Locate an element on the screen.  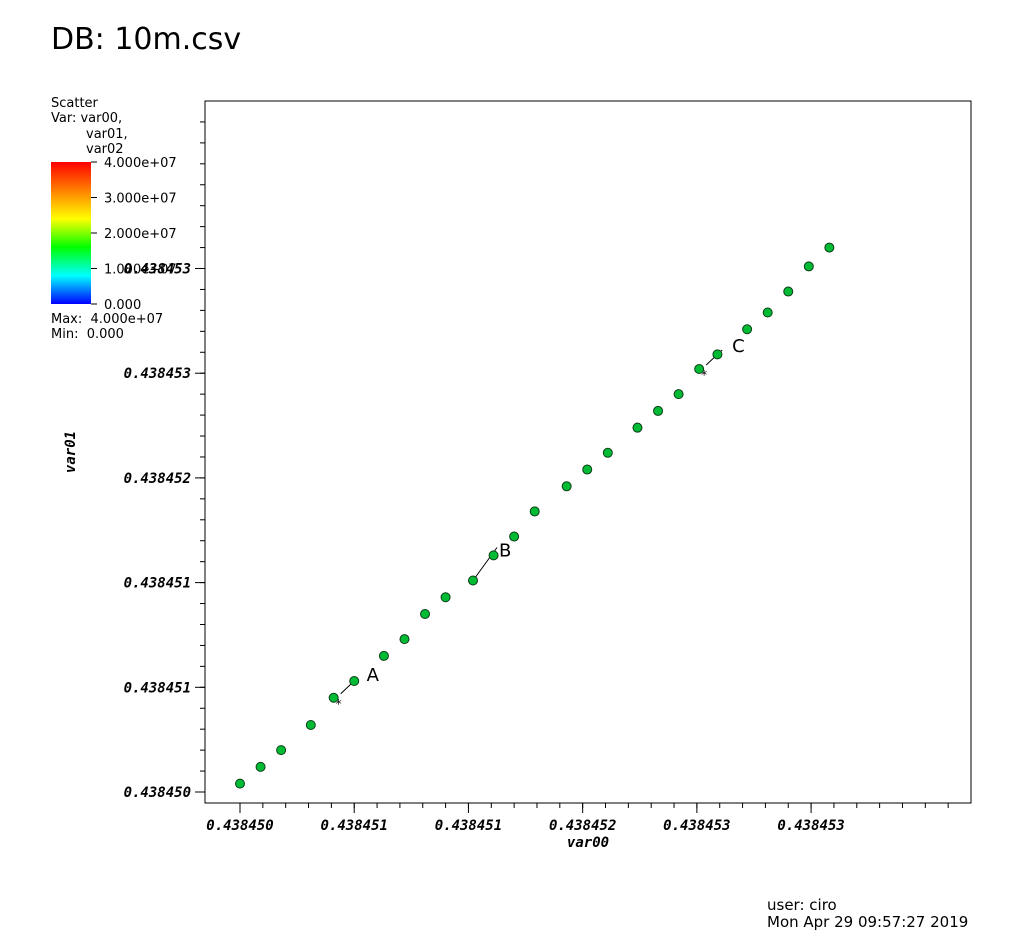
colorbar is located at coordinates (71, 233).